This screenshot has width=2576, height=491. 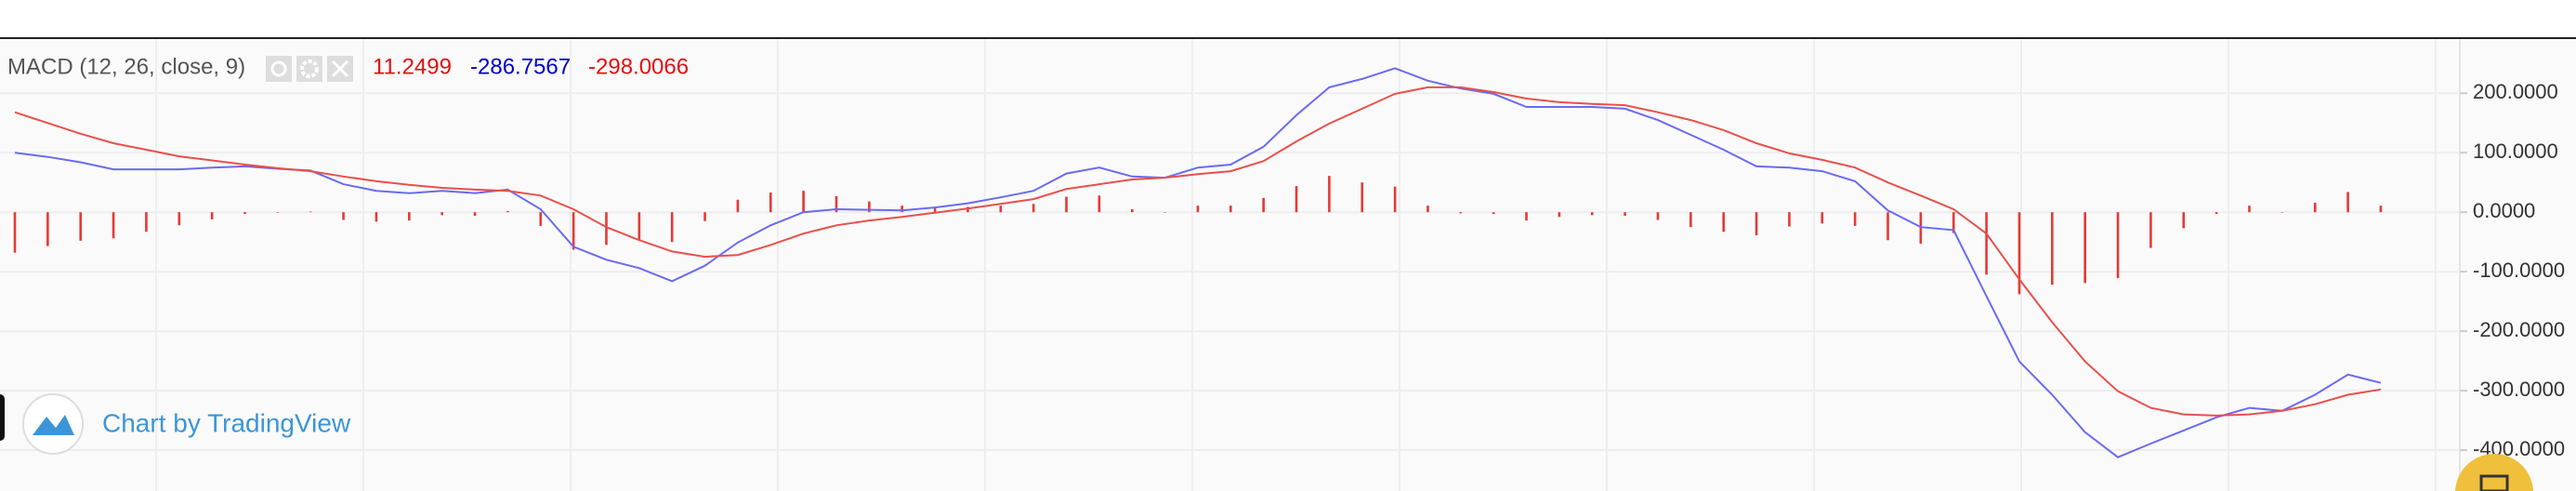 I want to click on logo-circle, so click(x=53, y=424).